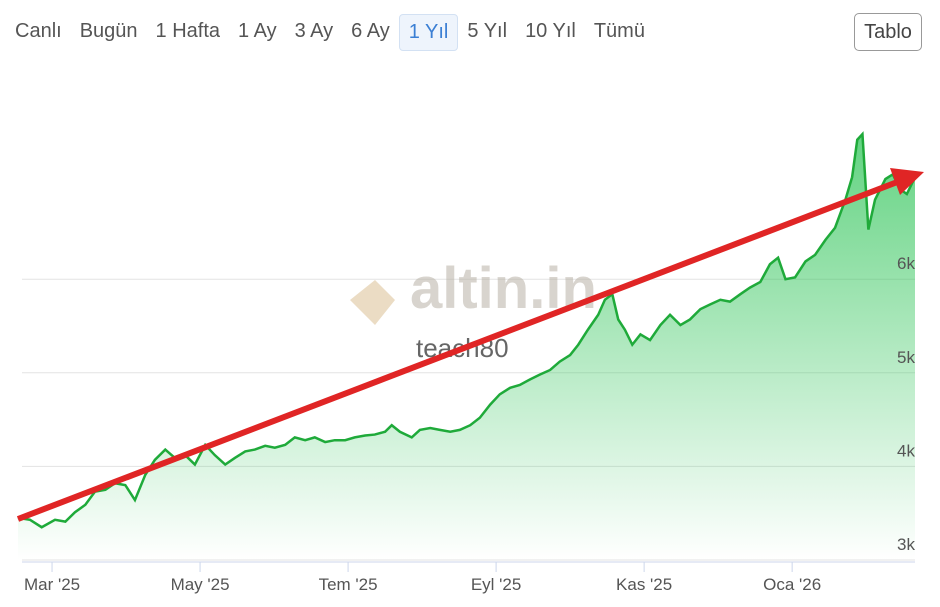 Image resolution: width=940 pixels, height=607 pixels. Describe the element at coordinates (38, 31) in the screenshot. I see `range-tab: Canlı` at that location.